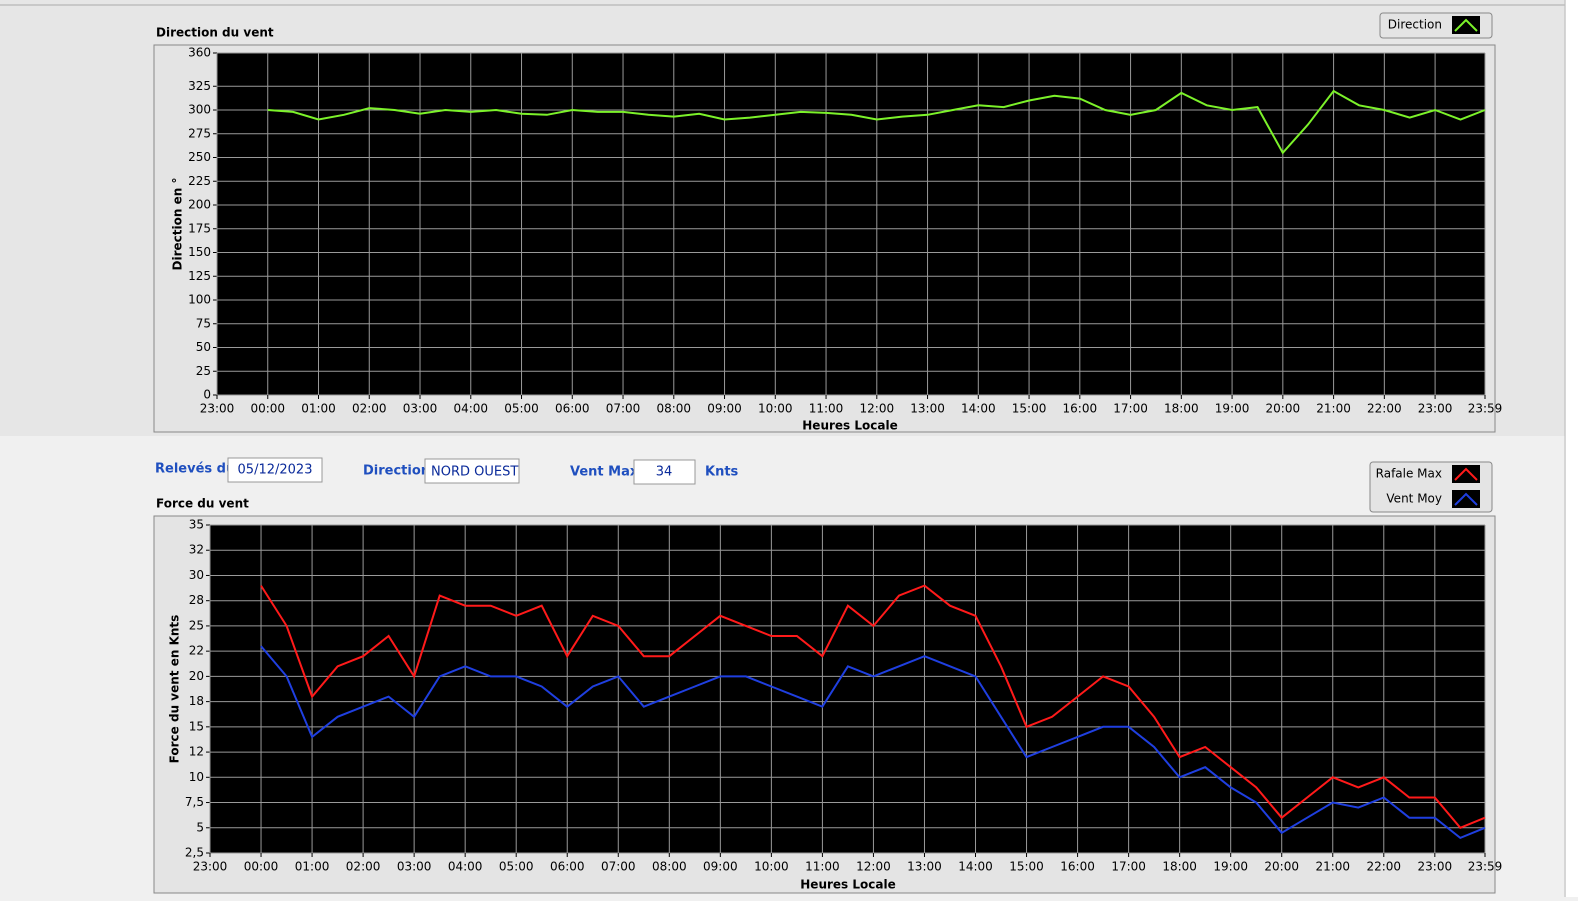  I want to click on legend-label: Direction, so click(1415, 25).